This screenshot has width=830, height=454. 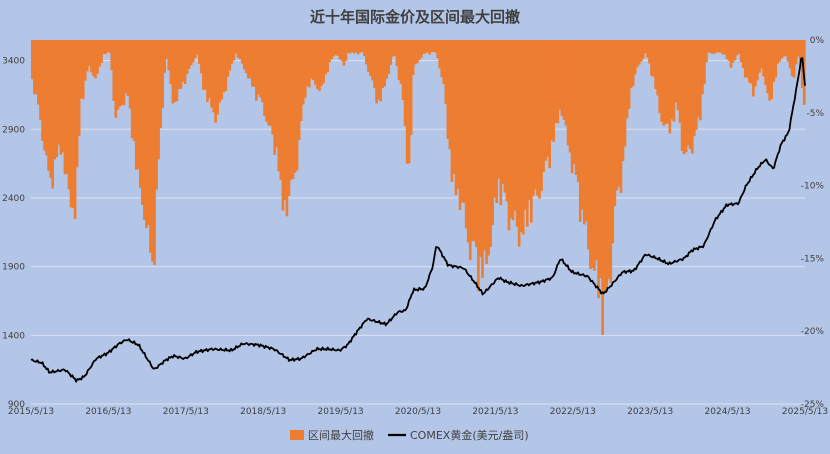 What do you see at coordinates (813, 259) in the screenshot?
I see `y-right-tick-label: -15%` at bounding box center [813, 259].